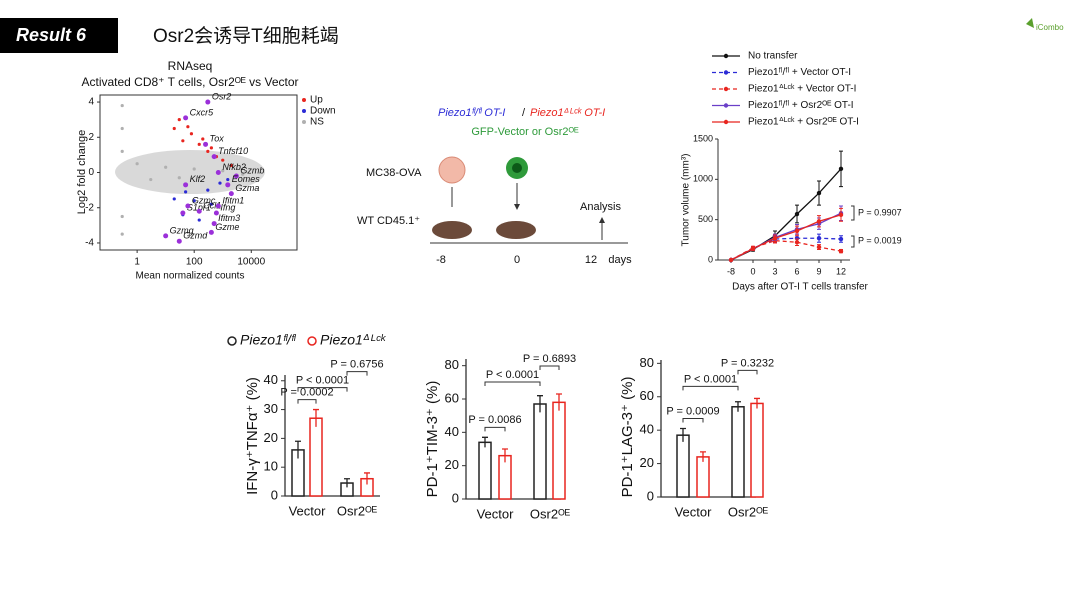  What do you see at coordinates (471, 113) in the screenshot?
I see `cell-label: Piezo1ᶠˡ/ᶠˡ OT-I` at bounding box center [471, 113].